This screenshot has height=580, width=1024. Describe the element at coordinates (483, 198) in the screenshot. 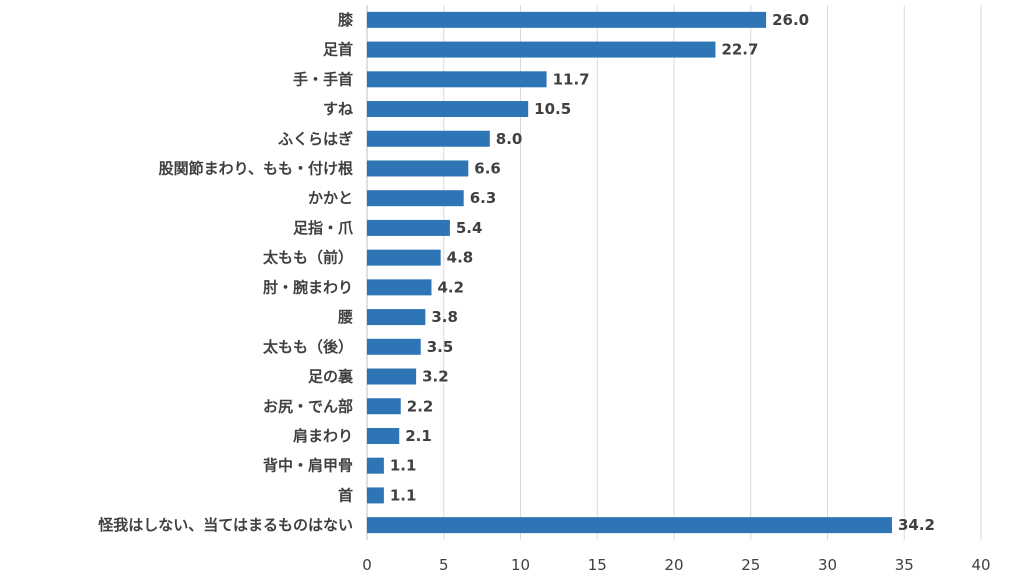

I see `value-label: 6.3` at that location.